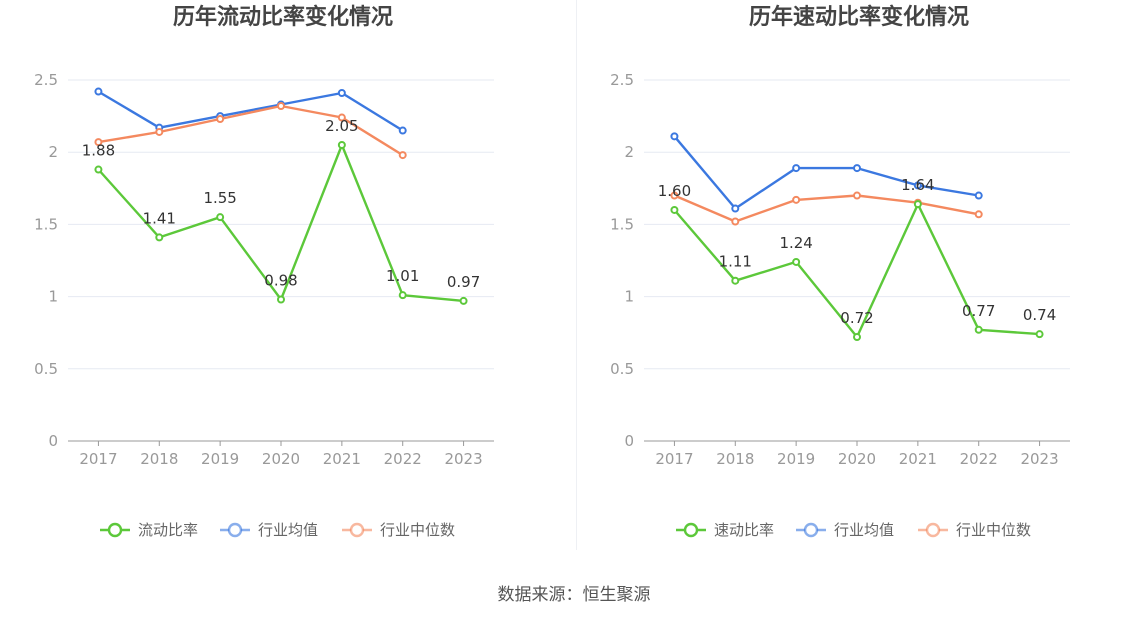 The height and width of the screenshot is (619, 1148). I want to click on data-label: 1.55, so click(219, 198).